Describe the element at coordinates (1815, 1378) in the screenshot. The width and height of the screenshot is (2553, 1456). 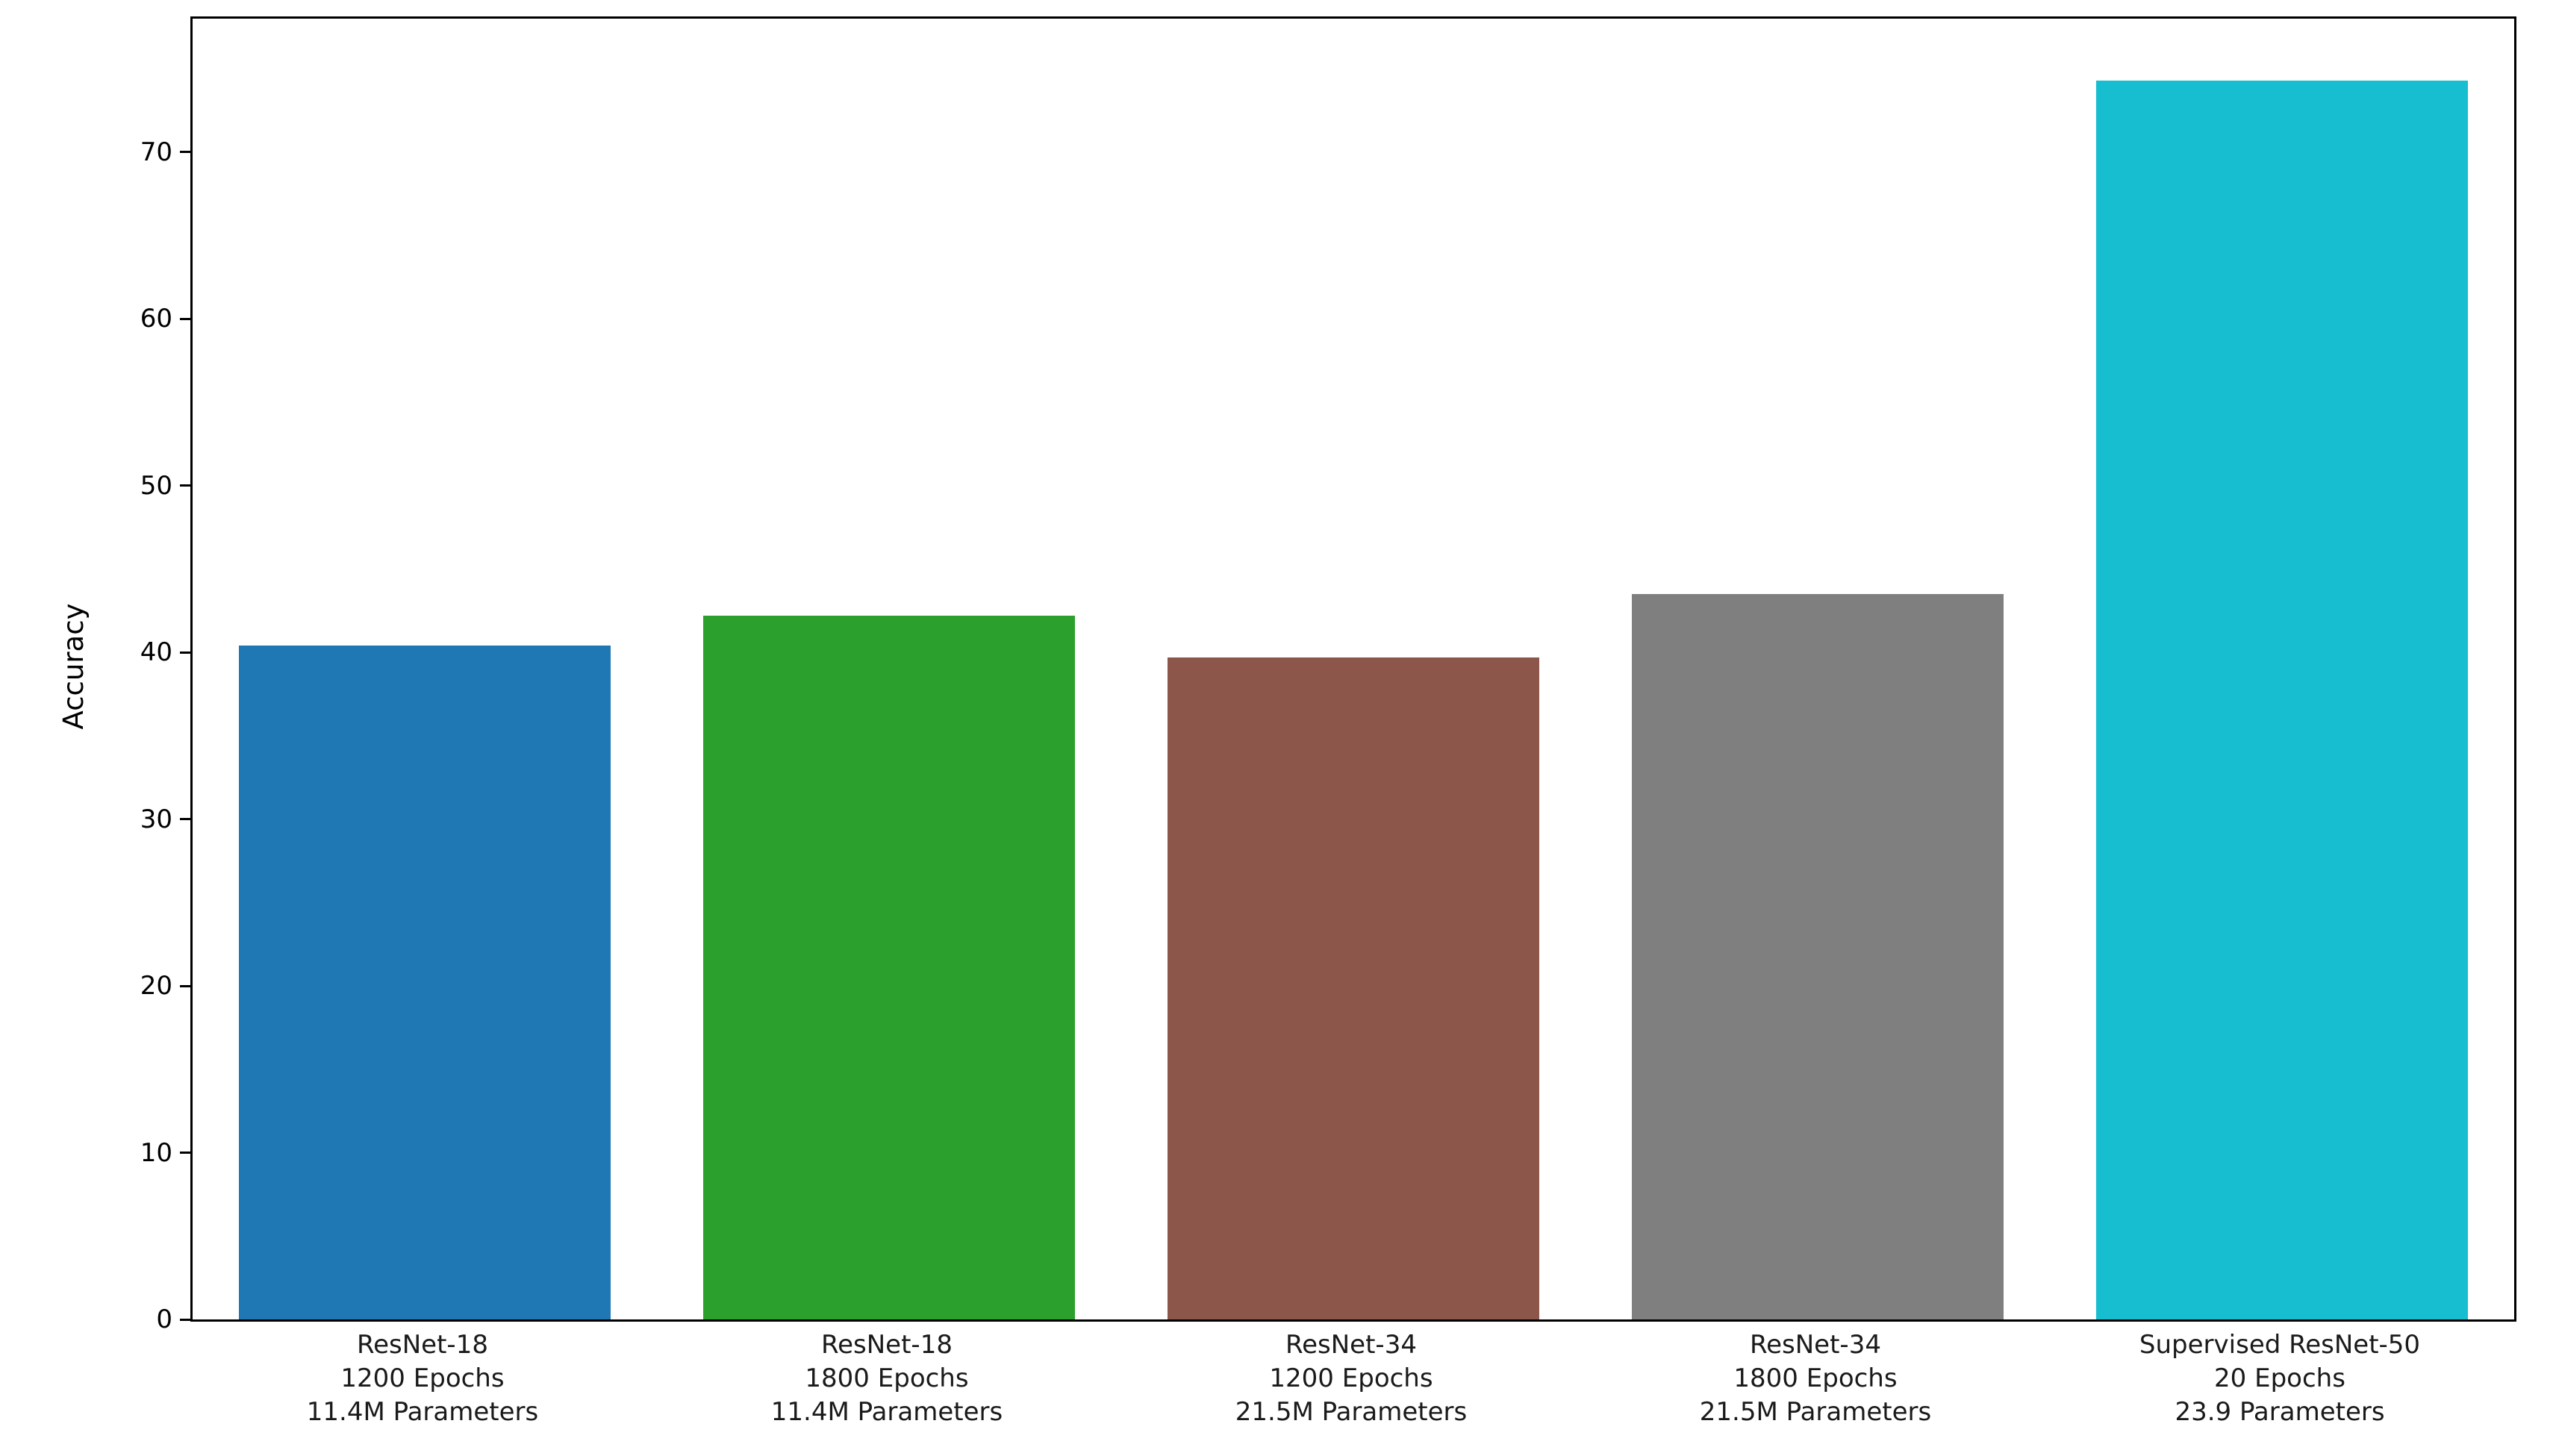
I see `x-tick-label: ResNet-34 1800 Epochs 21.5M Parameters` at that location.